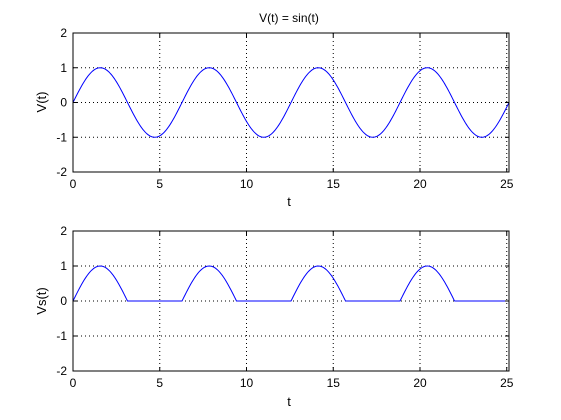 The image size is (561, 420). What do you see at coordinates (41, 102) in the screenshot?
I see `top-y-axis-label: V(t)` at bounding box center [41, 102].